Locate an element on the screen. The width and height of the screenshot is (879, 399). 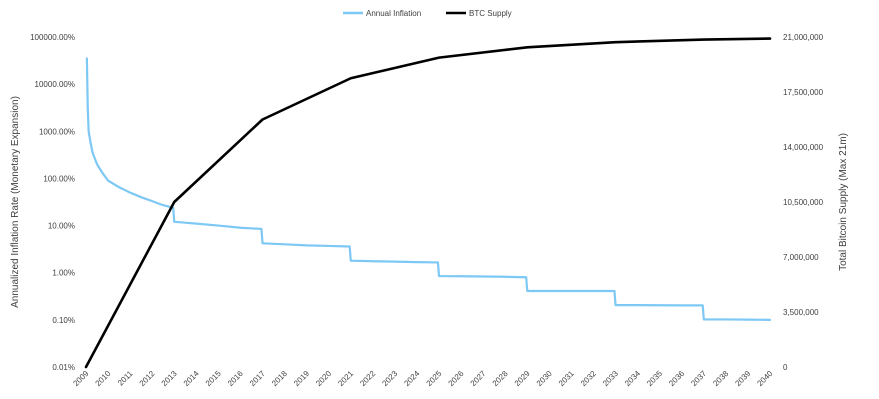
left-tick-label: 1000.00% is located at coordinates (57, 131).